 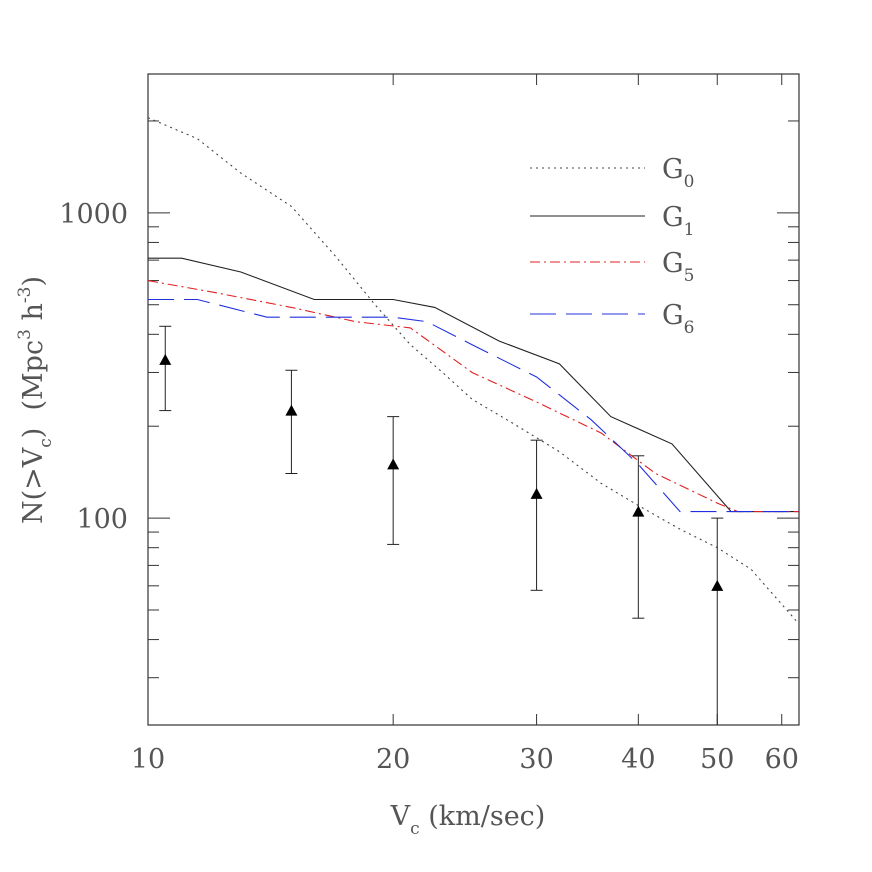 What do you see at coordinates (612, 246) in the screenshot?
I see `legend: G0 G1 G5 G6` at bounding box center [612, 246].